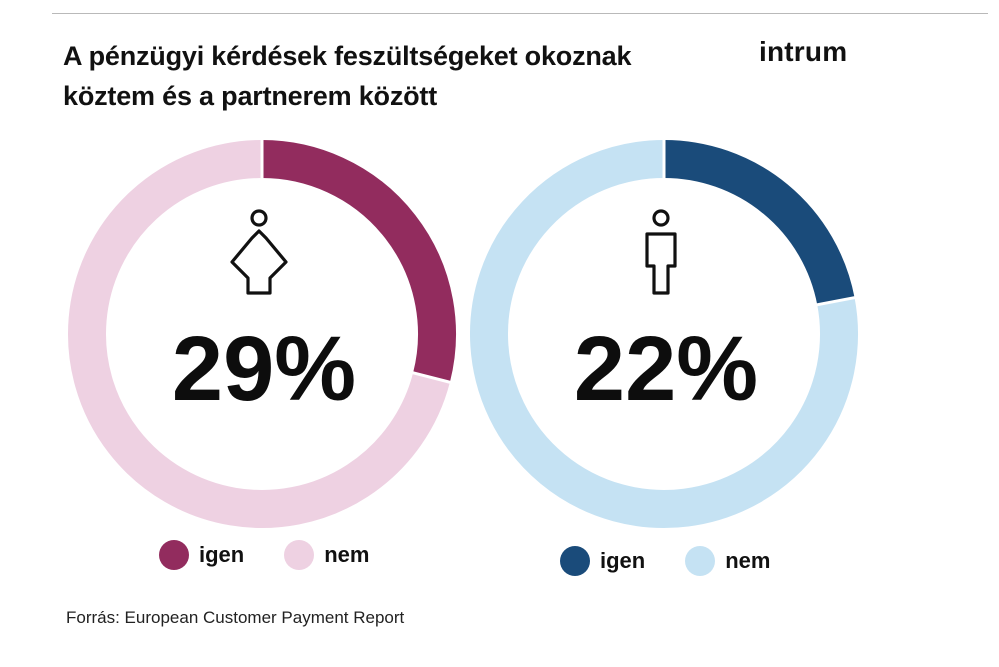  What do you see at coordinates (358, 261) in the screenshot?
I see `donut-slice-women-igen` at bounding box center [358, 261].